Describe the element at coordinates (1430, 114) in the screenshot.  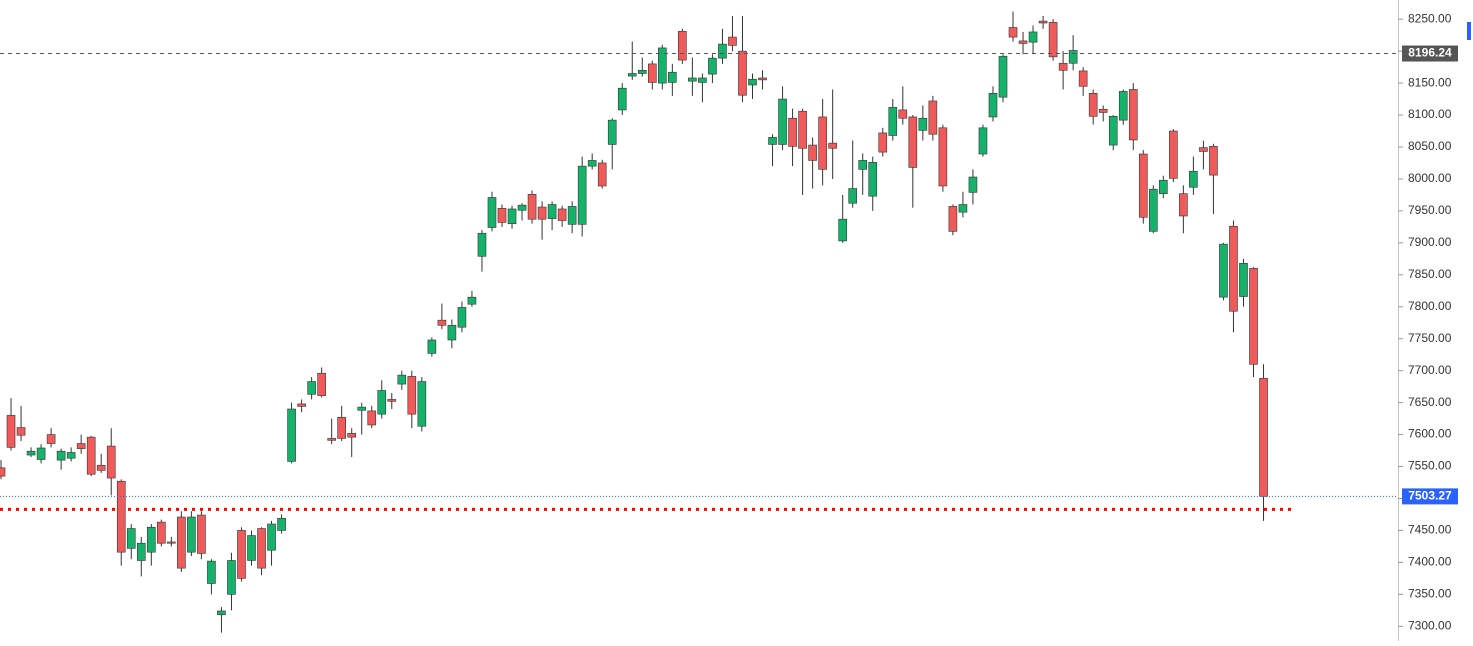
I see `y-tick-label: 8100.00` at that location.